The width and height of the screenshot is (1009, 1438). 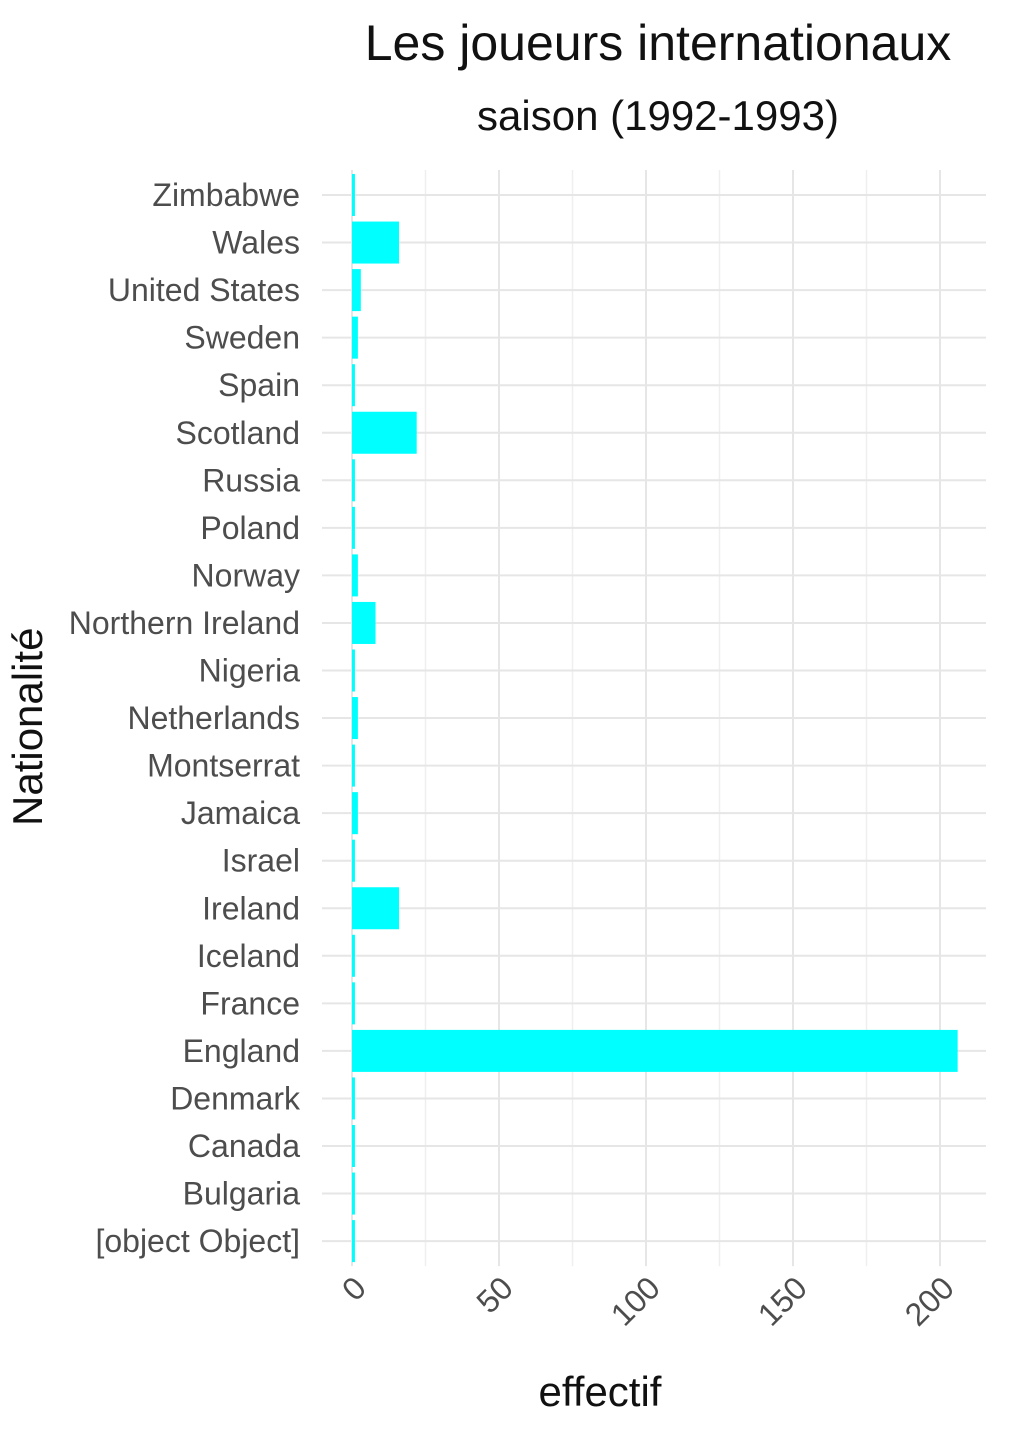 What do you see at coordinates (658, 43) in the screenshot?
I see `chart-title: Les joueurs internationaux` at bounding box center [658, 43].